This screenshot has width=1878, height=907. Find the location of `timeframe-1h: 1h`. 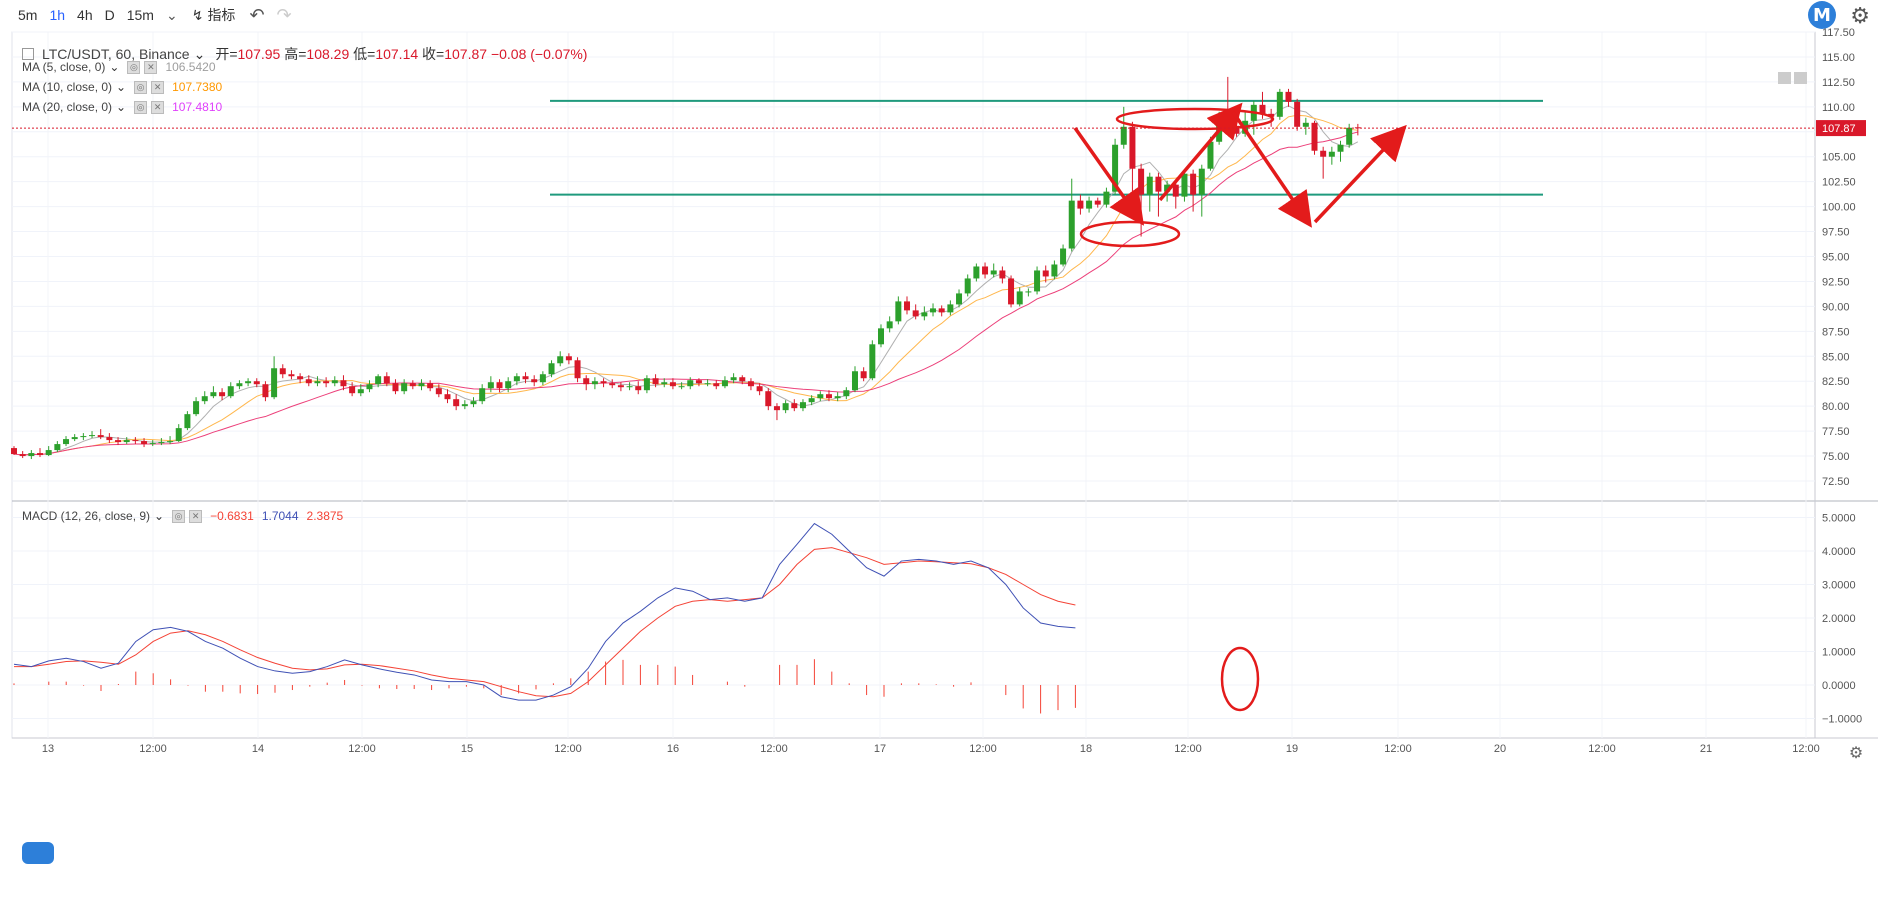

timeframe-1h: 1h is located at coordinates (57, 15).